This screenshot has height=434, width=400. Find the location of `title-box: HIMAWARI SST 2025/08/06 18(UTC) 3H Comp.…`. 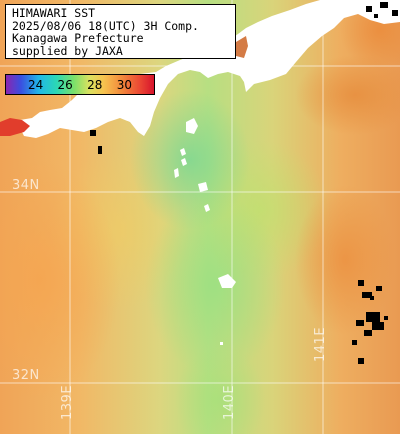

title-box: HIMAWARI SST 2025/08/06 18(UTC) 3H Comp.… is located at coordinates (120, 31).